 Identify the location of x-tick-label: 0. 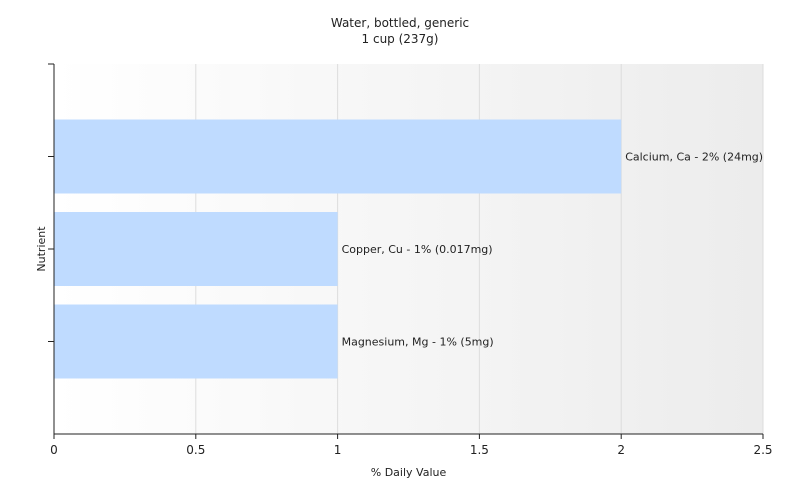
(54, 450).